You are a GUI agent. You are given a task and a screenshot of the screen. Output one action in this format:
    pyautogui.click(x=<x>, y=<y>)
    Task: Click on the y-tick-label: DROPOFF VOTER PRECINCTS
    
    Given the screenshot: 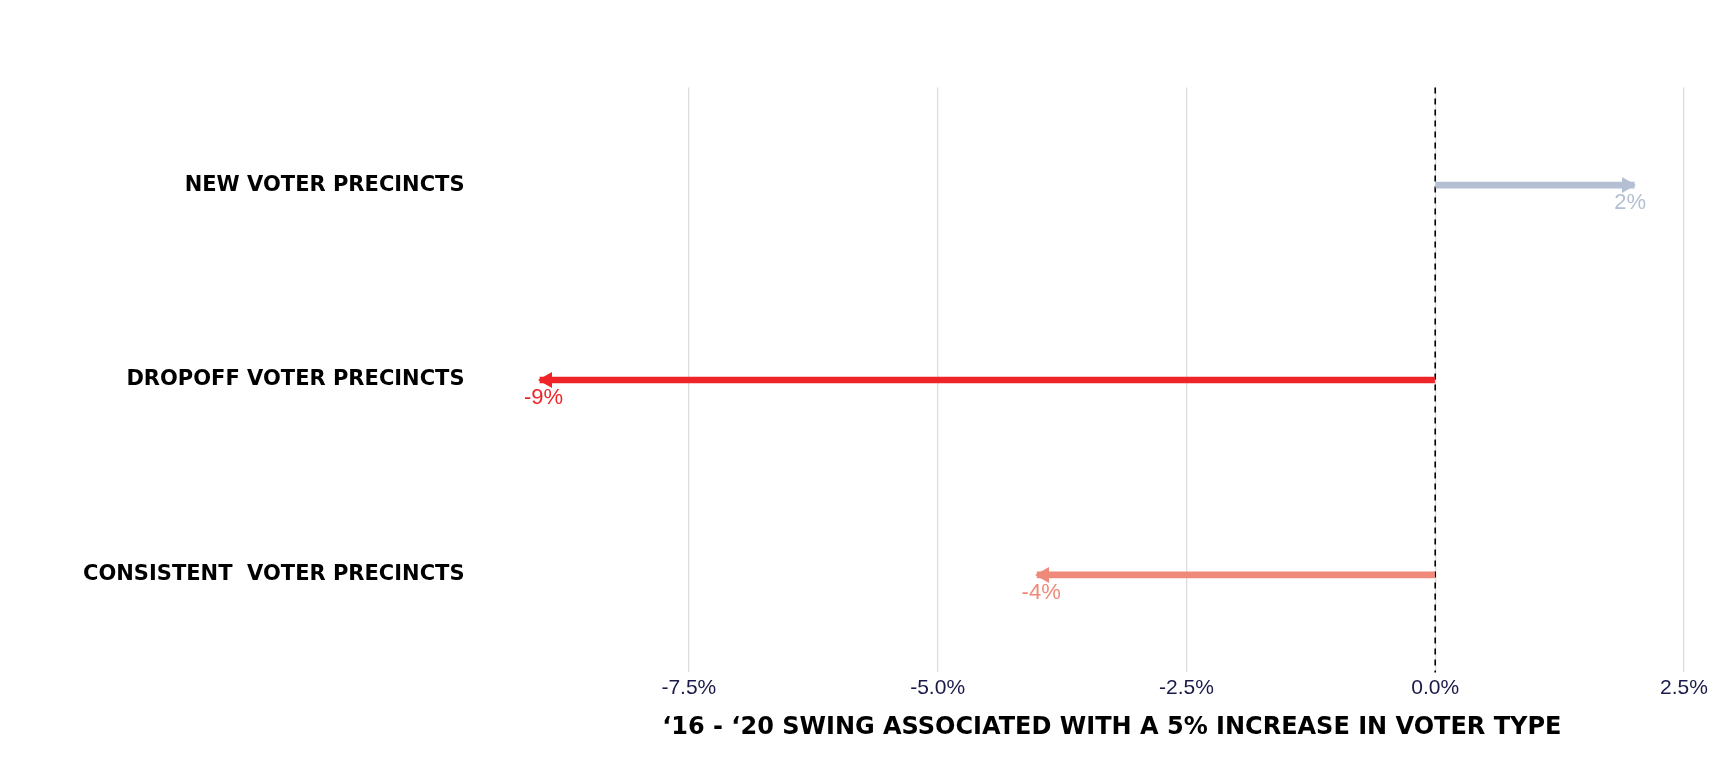 What is the action you would take?
    pyautogui.click(x=295, y=378)
    